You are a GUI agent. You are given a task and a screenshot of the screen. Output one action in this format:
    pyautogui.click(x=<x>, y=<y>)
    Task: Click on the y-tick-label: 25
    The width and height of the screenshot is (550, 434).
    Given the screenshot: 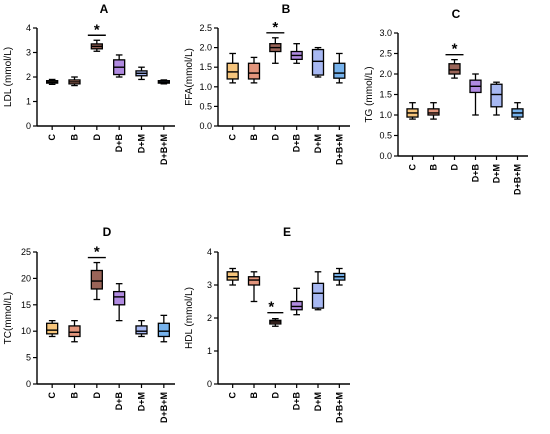 What is the action you would take?
    pyautogui.click(x=26, y=252)
    